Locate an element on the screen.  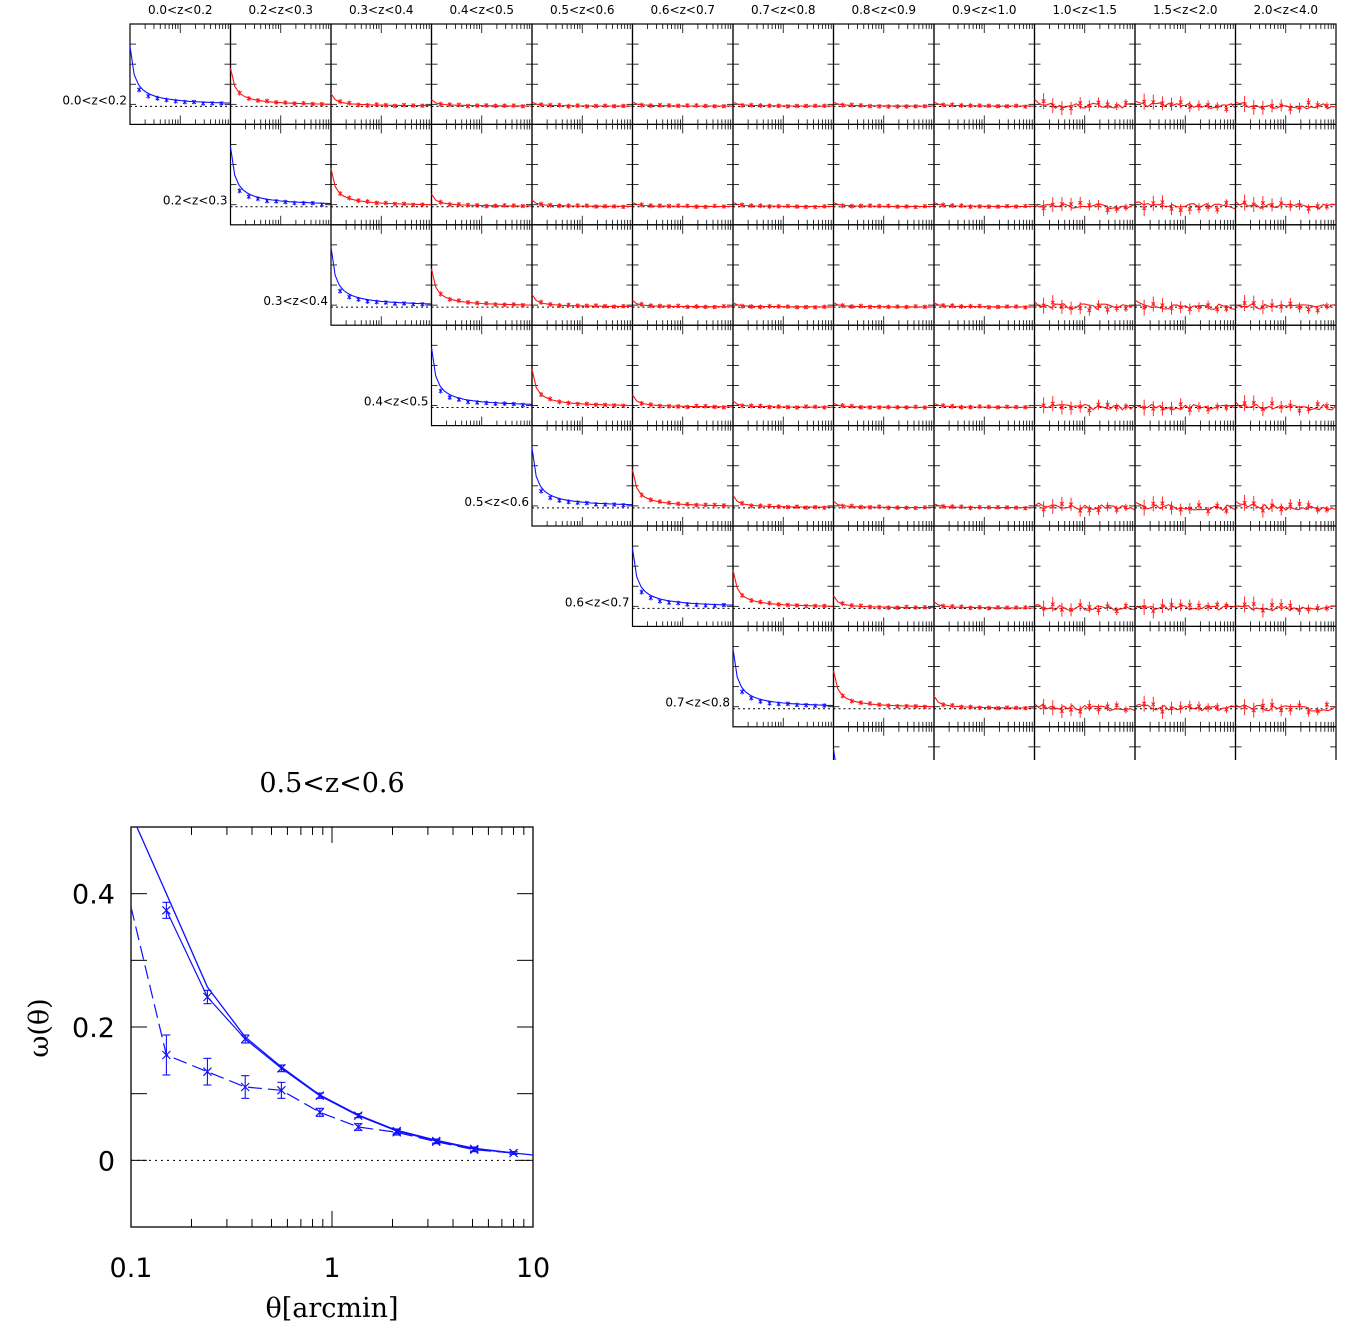
column-header-4: 0.5<z<0.6 is located at coordinates (582, 10).